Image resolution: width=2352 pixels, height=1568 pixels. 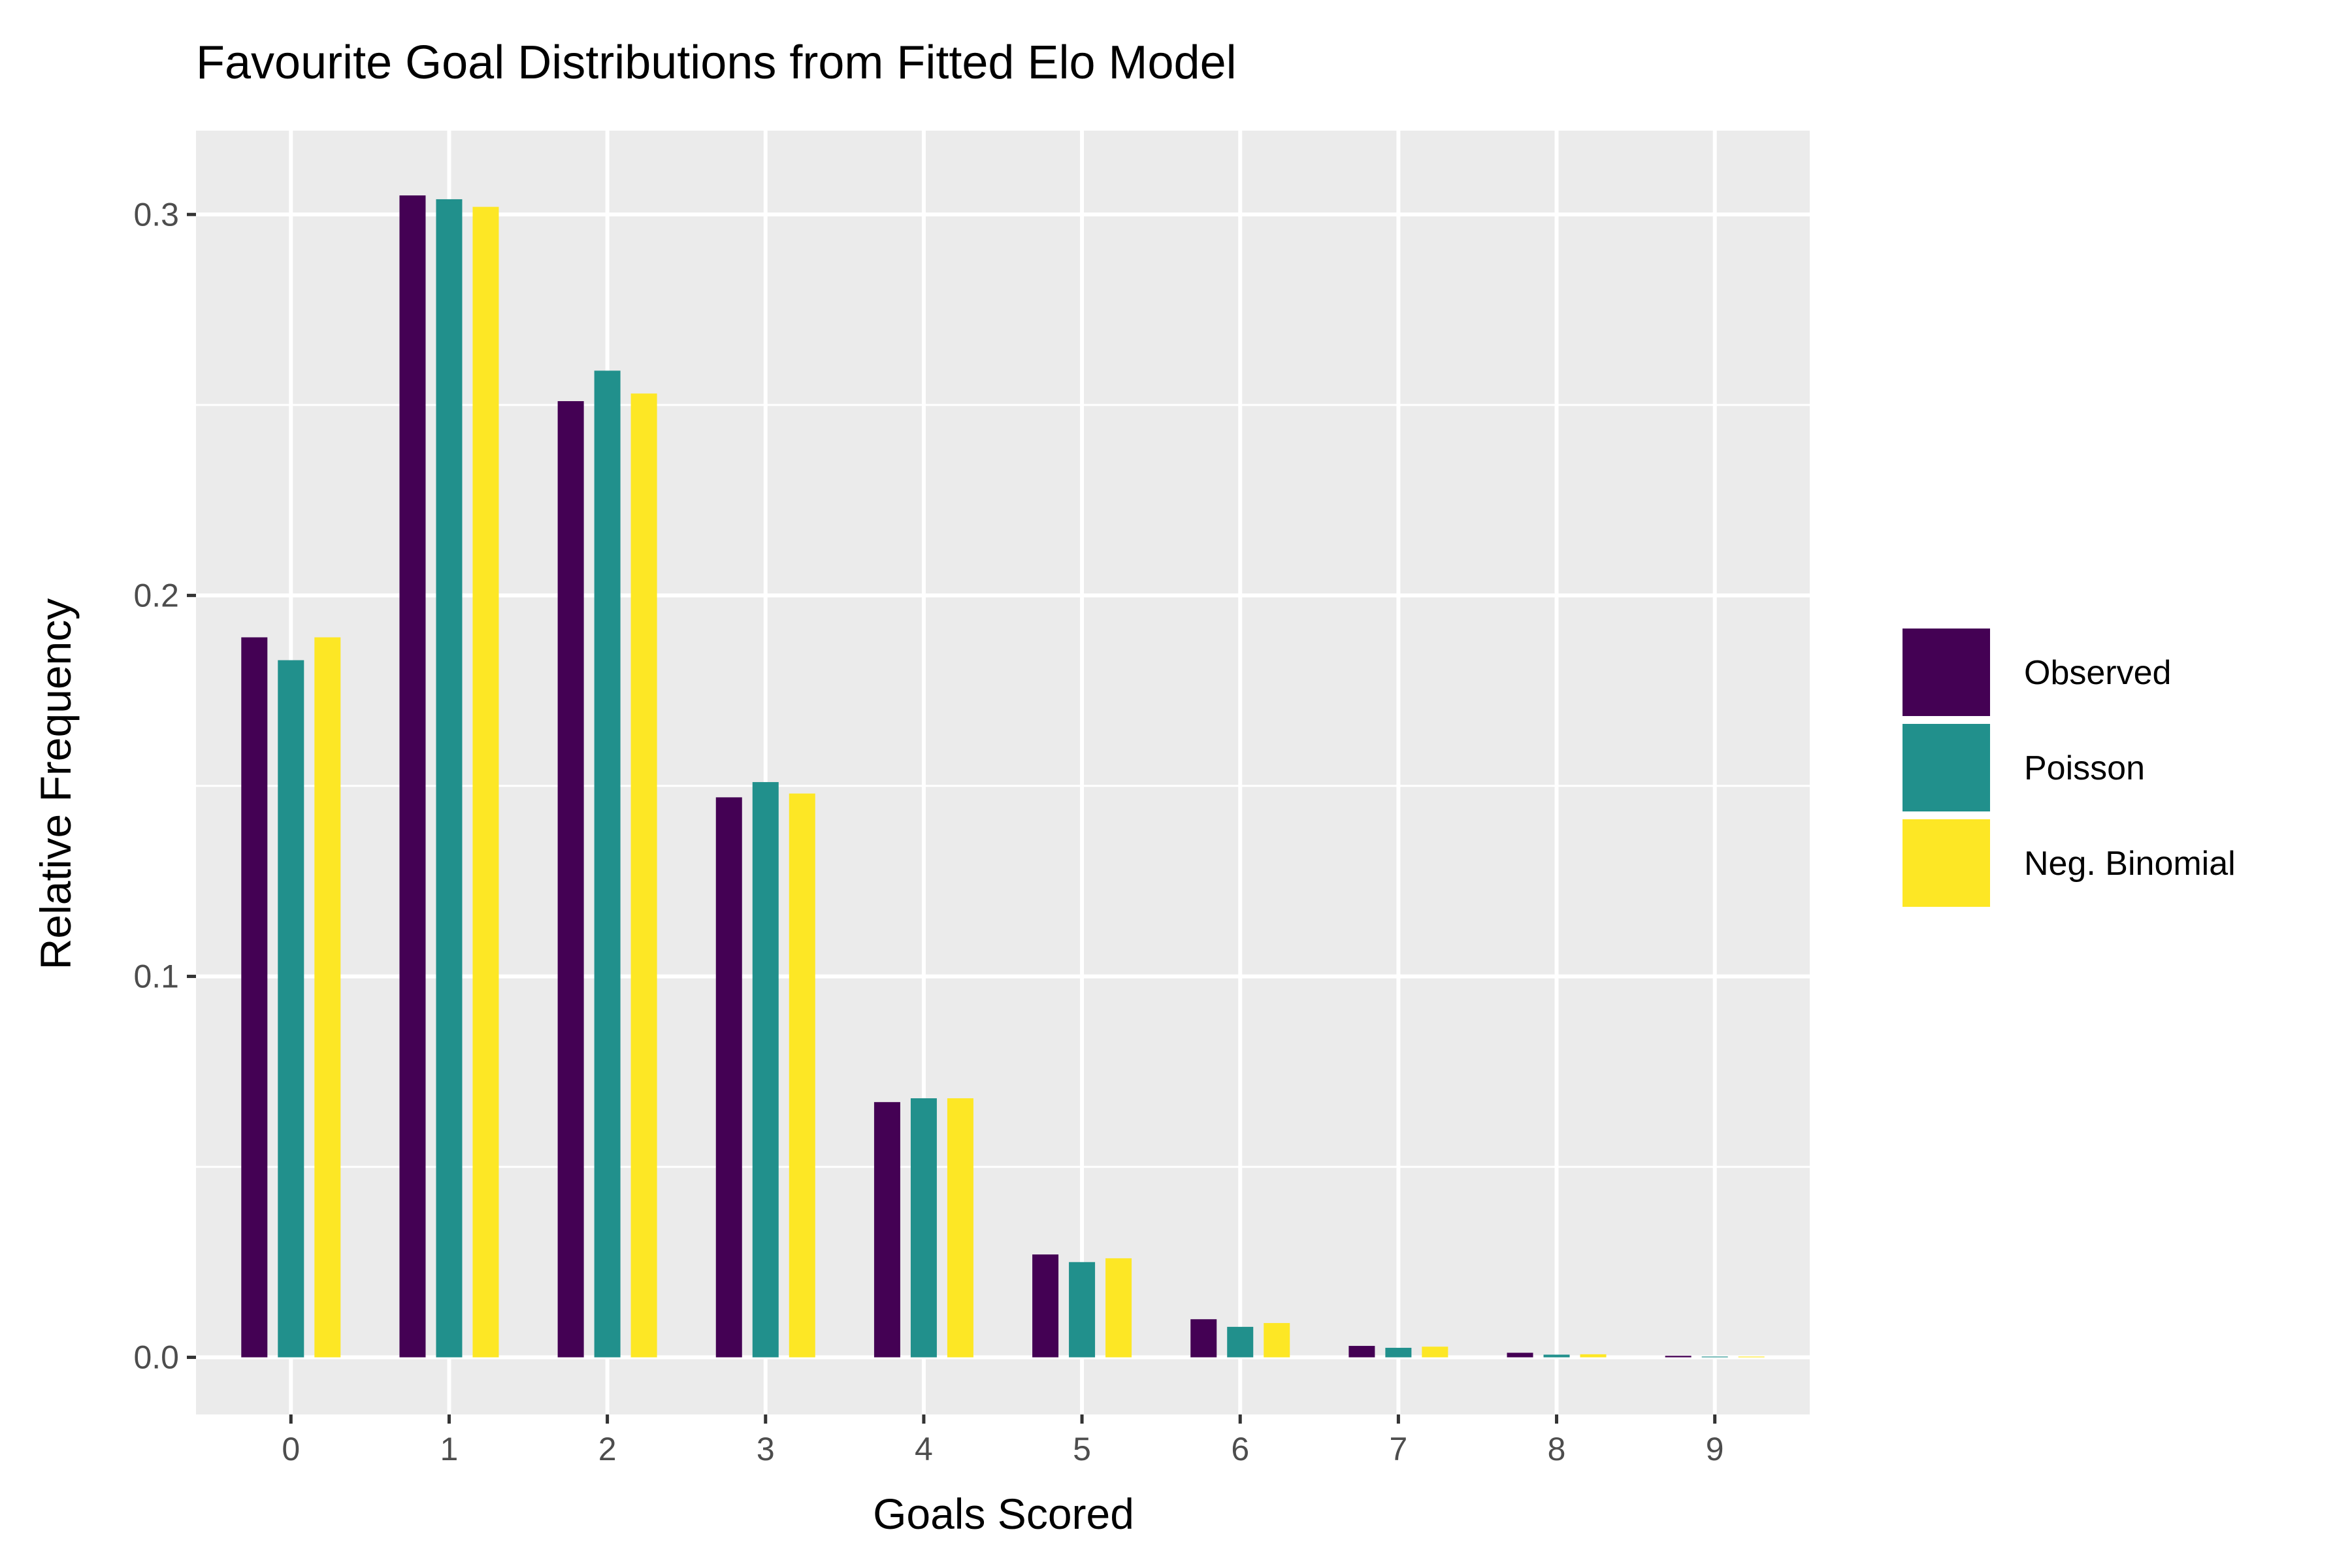 I want to click on legend-key-poisson, so click(x=1946, y=767).